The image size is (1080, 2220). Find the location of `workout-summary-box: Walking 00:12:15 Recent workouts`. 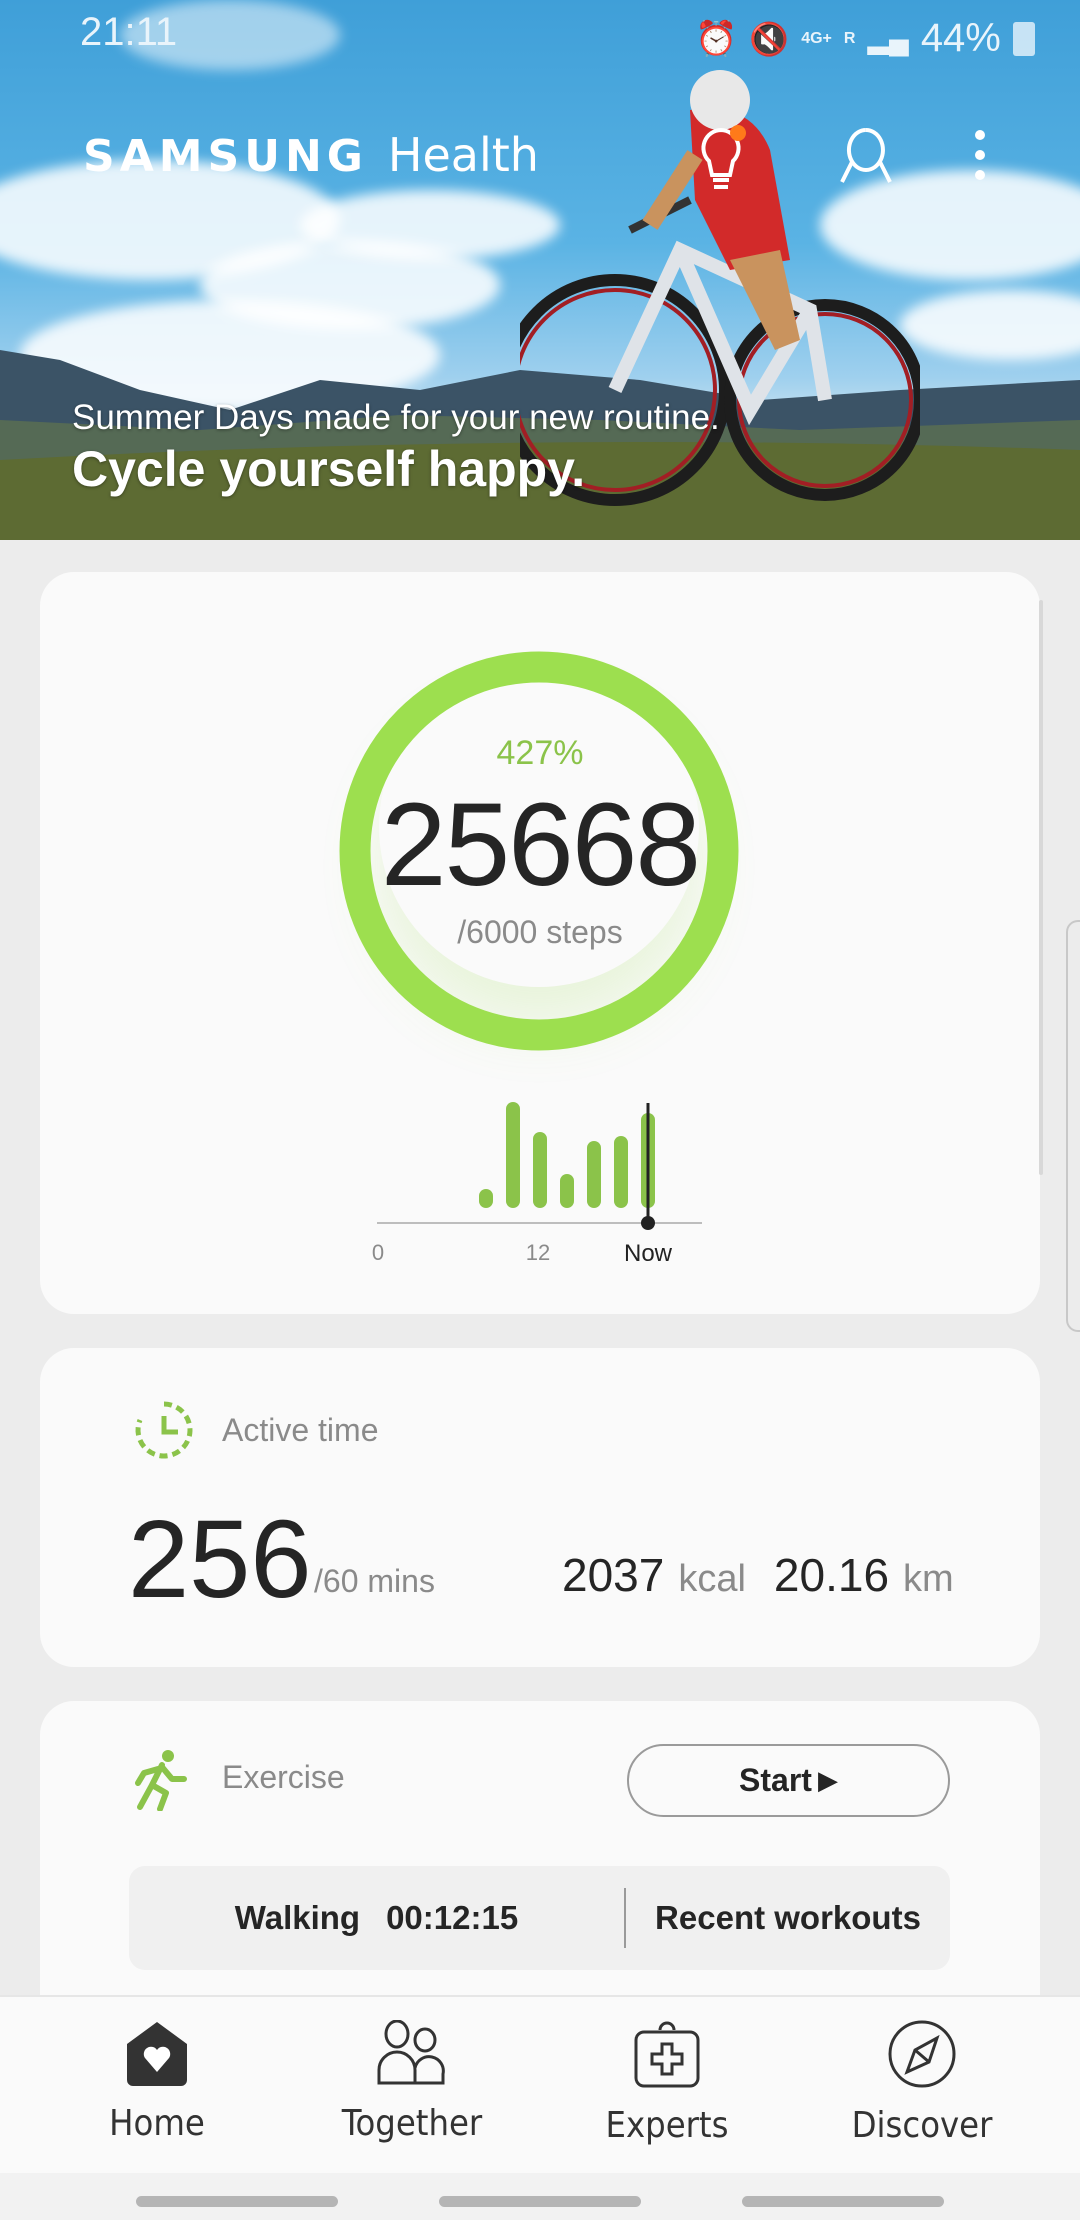

workout-summary-box: Walking 00:12:15 Recent workouts is located at coordinates (539, 1918).